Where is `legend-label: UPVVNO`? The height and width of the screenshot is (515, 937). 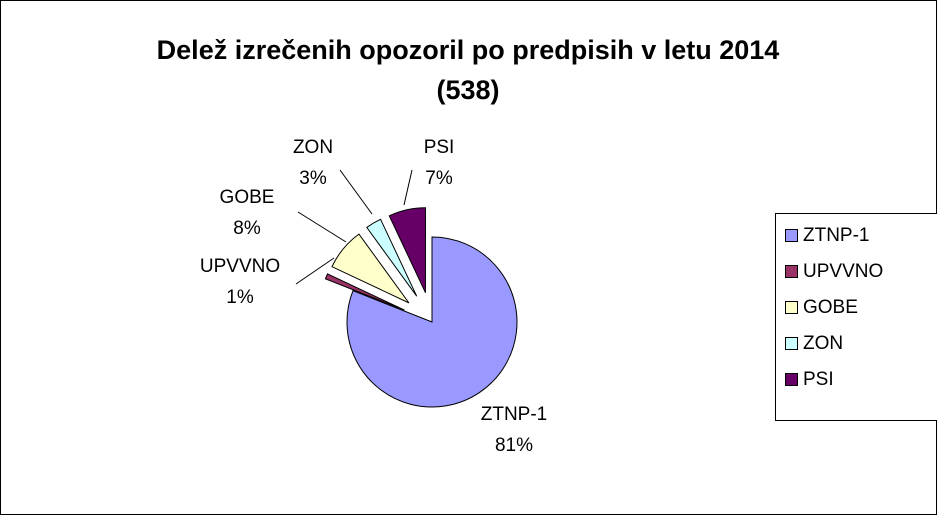 legend-label: UPVVNO is located at coordinates (843, 271).